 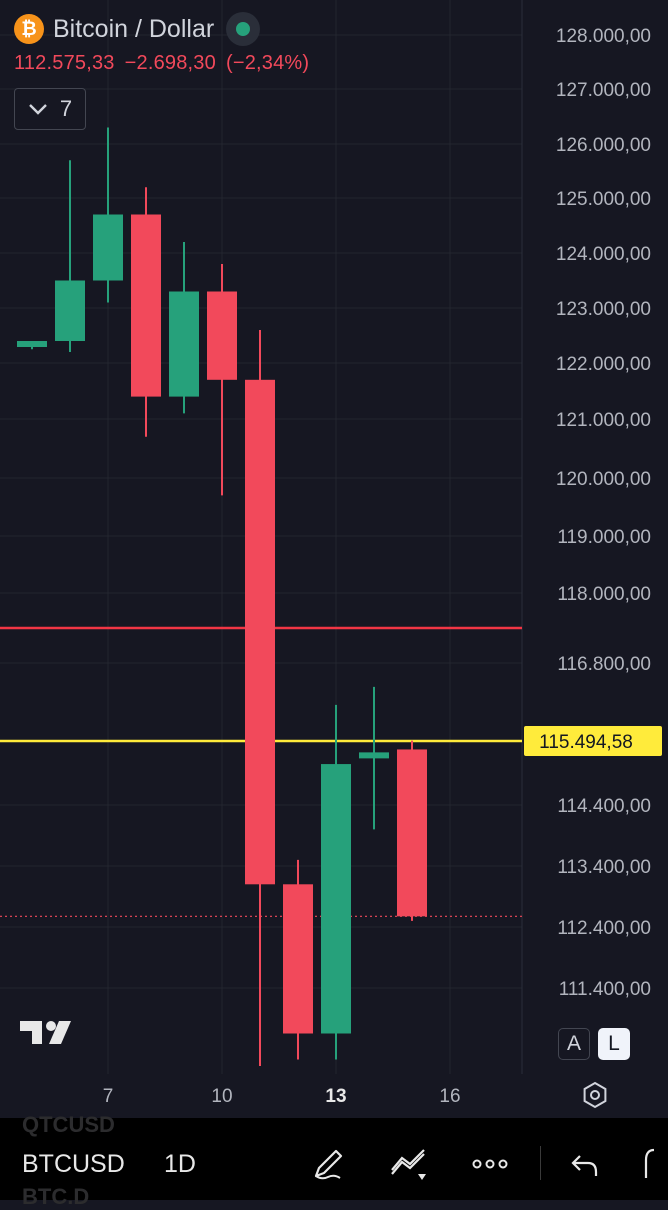 I want to click on time-tick-label: 13, so click(x=335, y=1096).